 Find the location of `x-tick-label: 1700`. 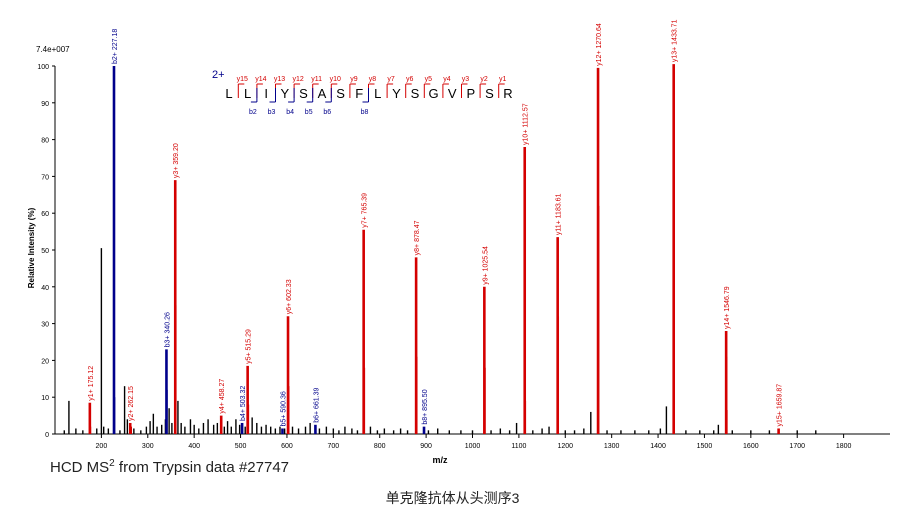

x-tick-label: 1700 is located at coordinates (797, 446).